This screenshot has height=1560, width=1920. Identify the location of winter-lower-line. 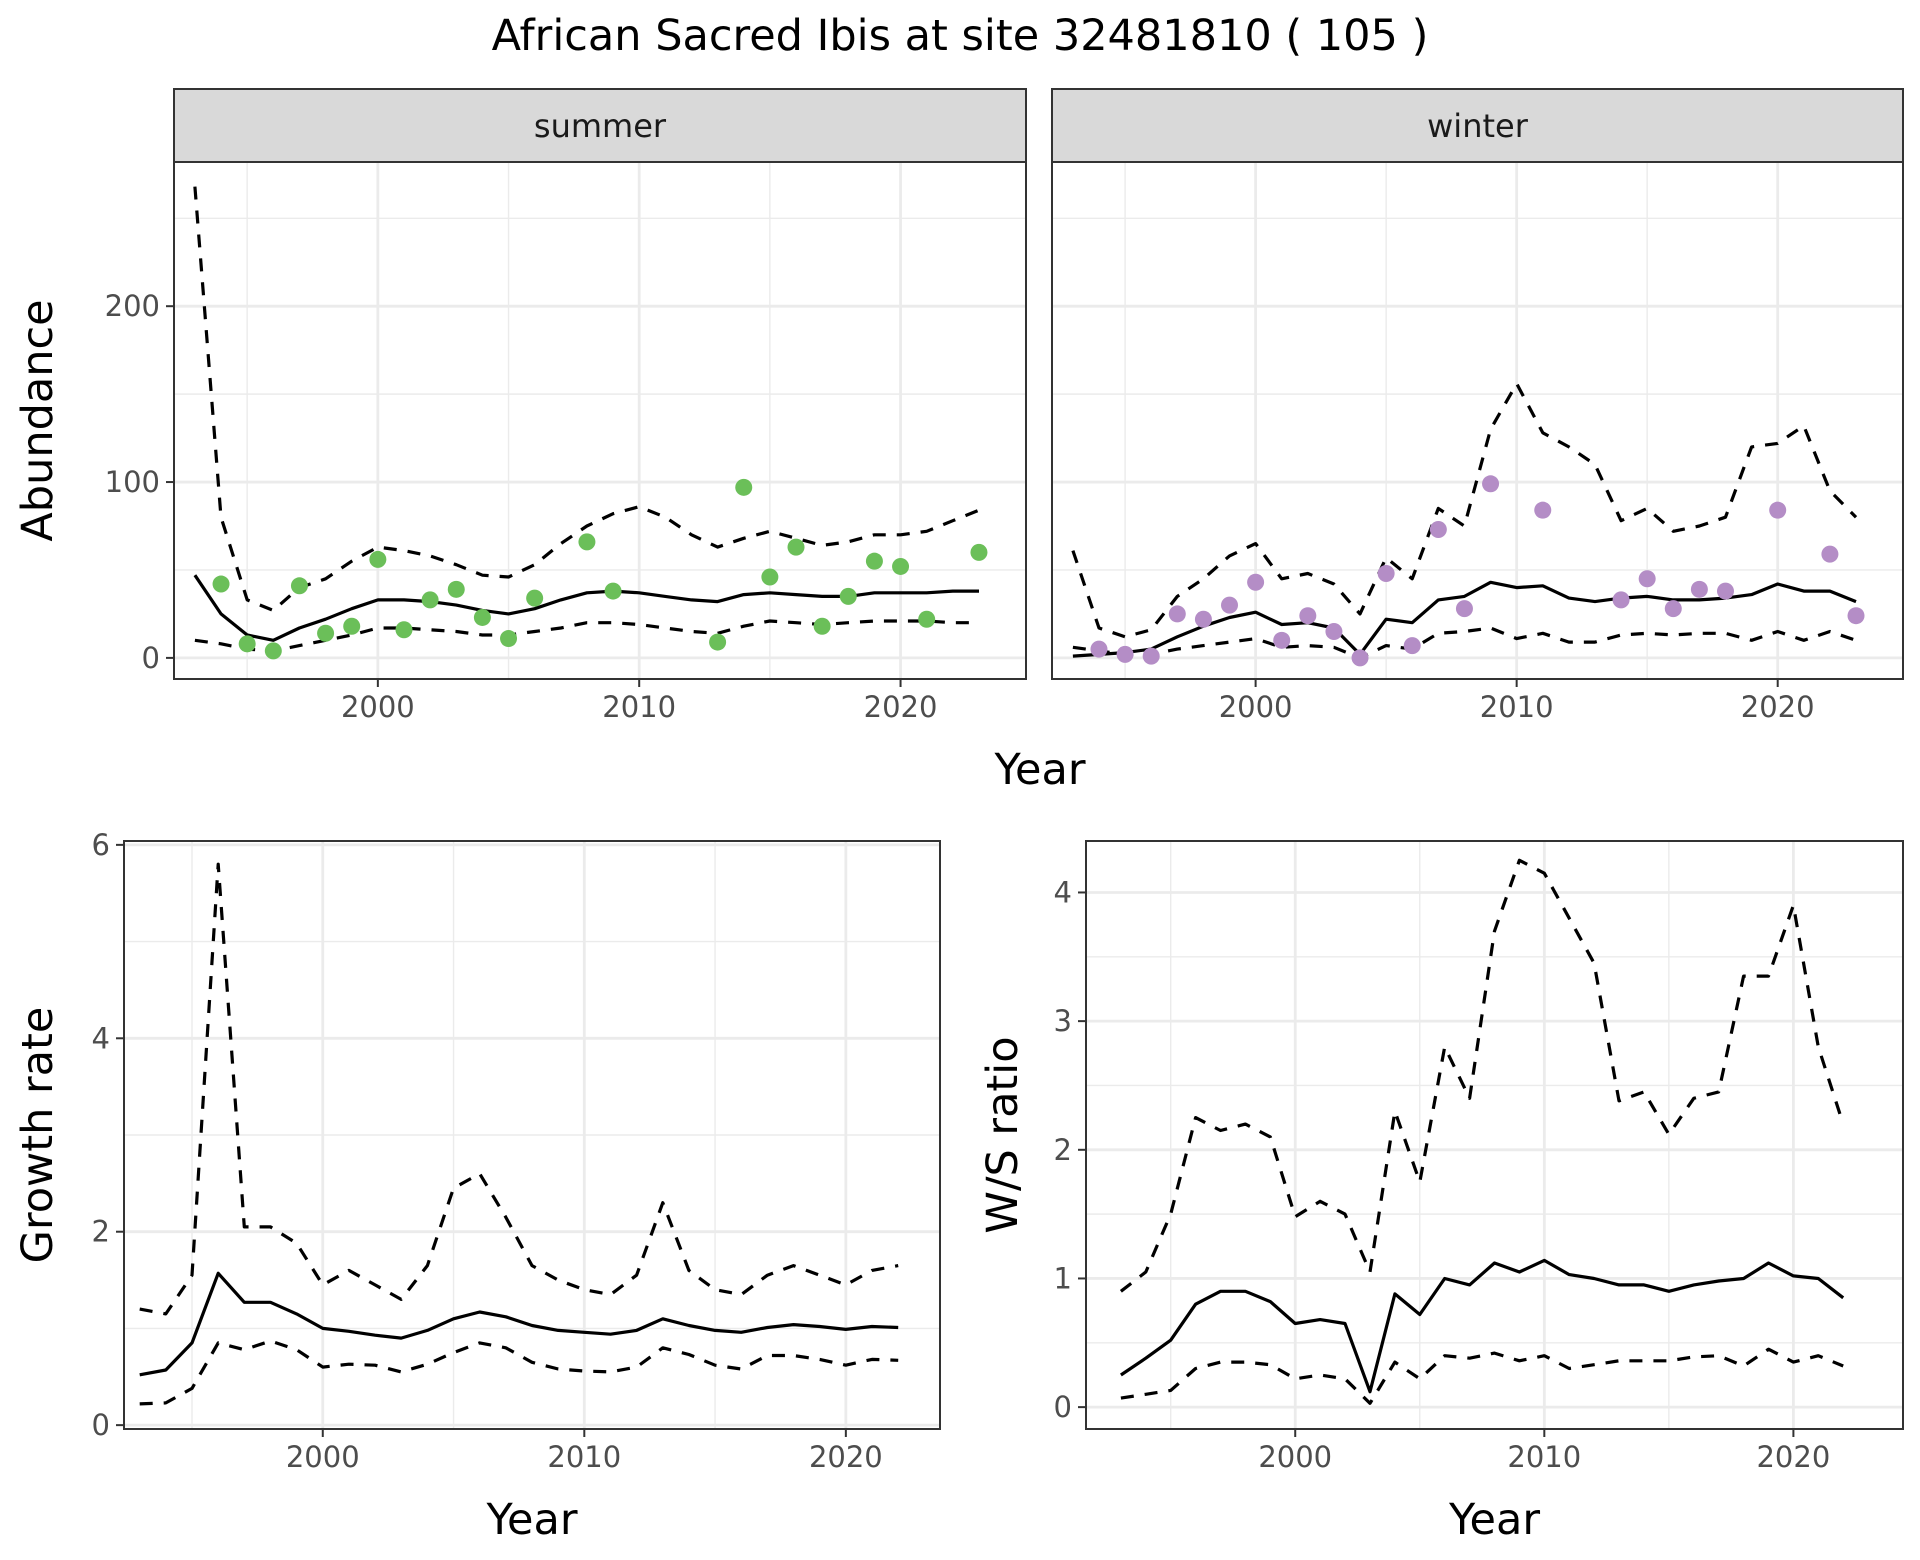
(1464, 643).